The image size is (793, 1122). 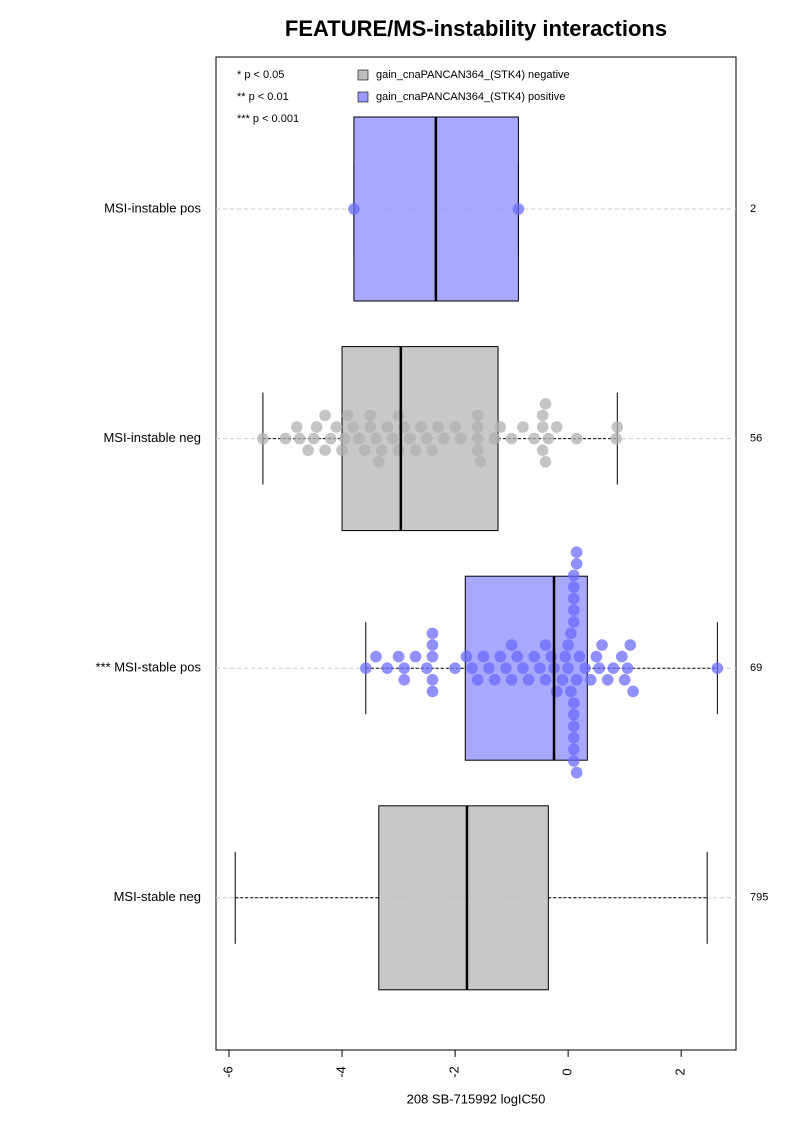 I want to click on note: ** p < 0.01, so click(x=263, y=97).